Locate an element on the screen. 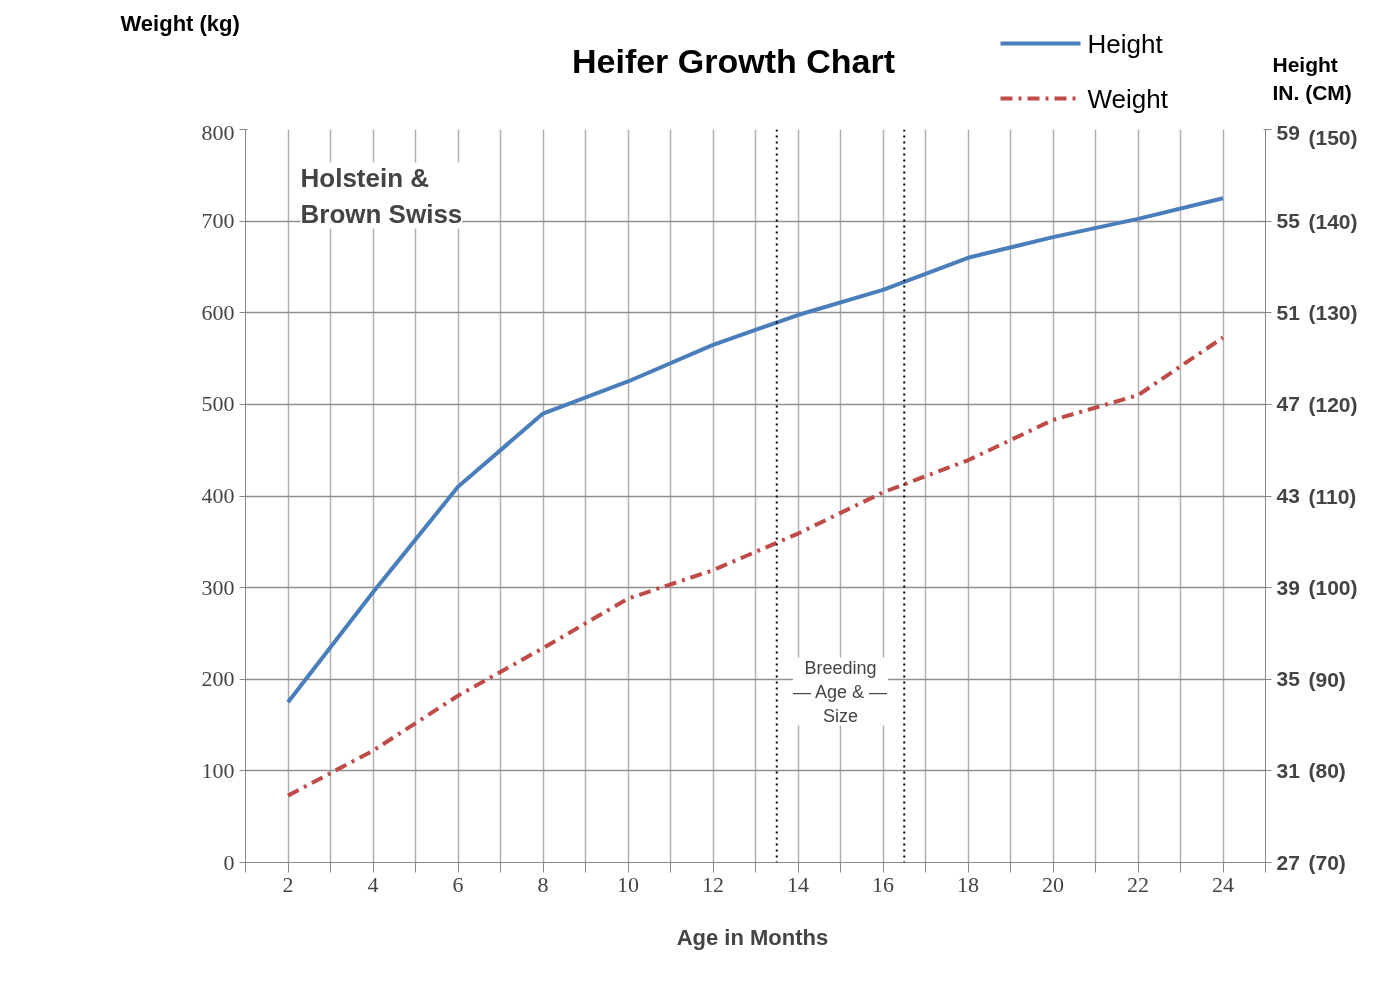  annotation: Holstein & Brown Swiss is located at coordinates (381, 195).